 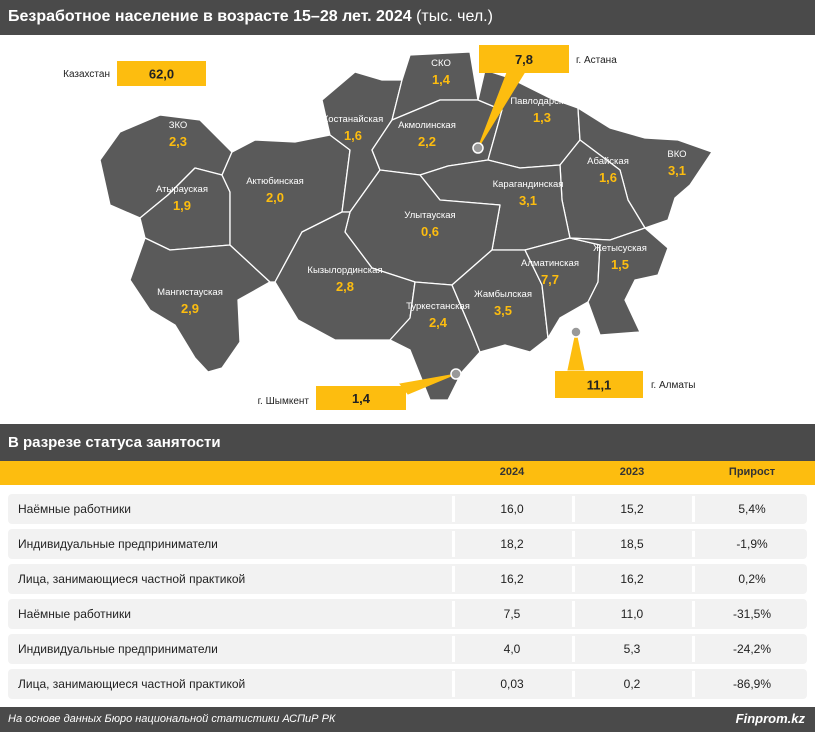 What do you see at coordinates (620, 248) in the screenshot?
I see `region-16-name: Жетысуская` at bounding box center [620, 248].